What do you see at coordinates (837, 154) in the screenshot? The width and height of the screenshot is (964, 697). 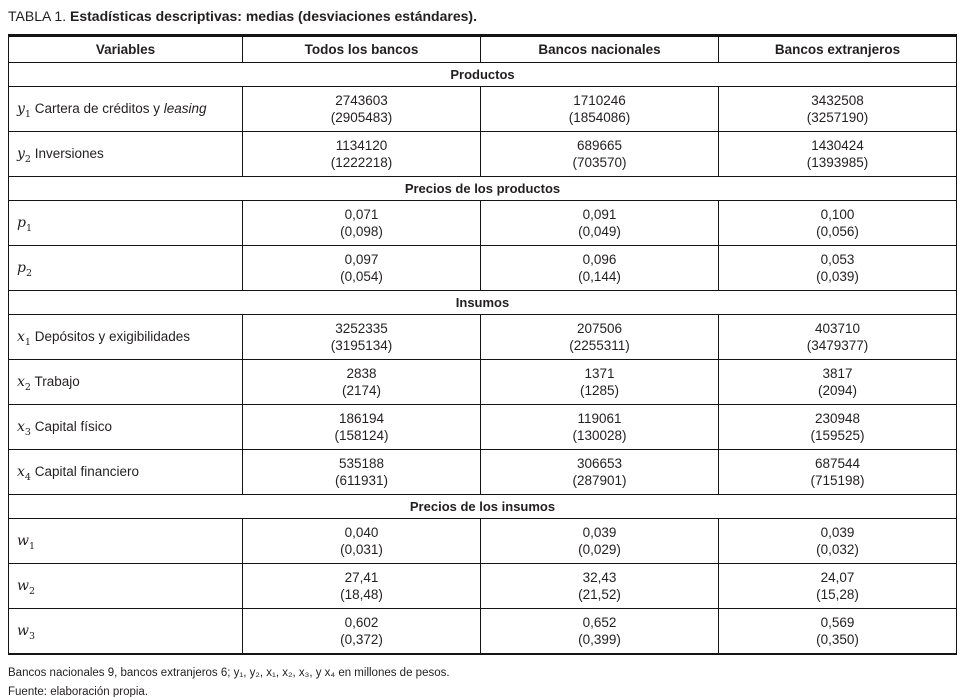 I see `value-cell: 1430424 (1393985)` at bounding box center [837, 154].